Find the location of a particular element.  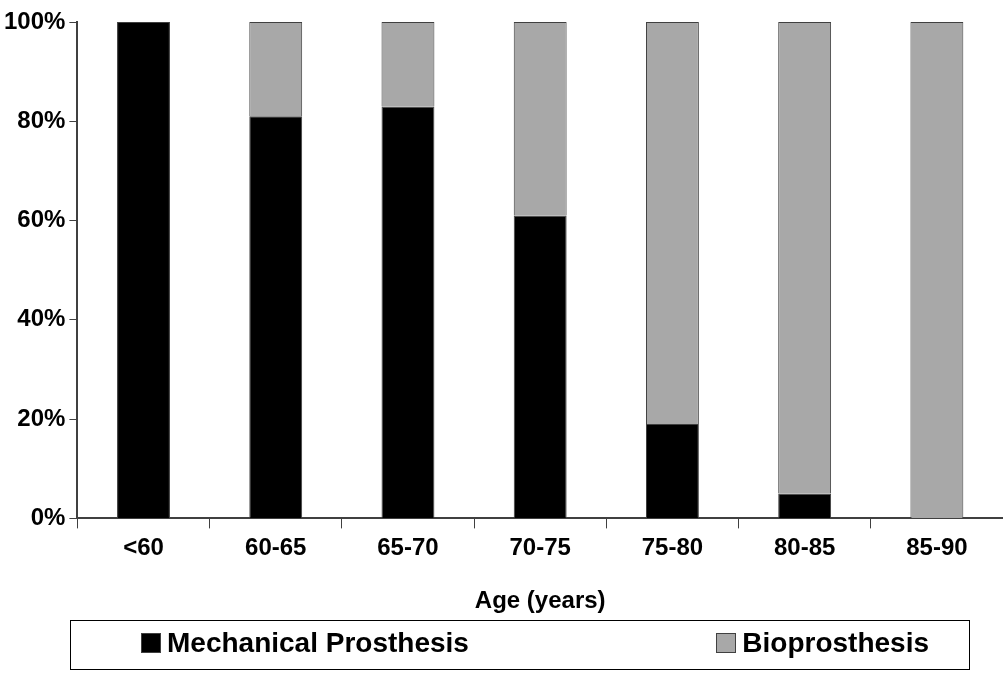

y-tick-label: 20% is located at coordinates (41, 417).